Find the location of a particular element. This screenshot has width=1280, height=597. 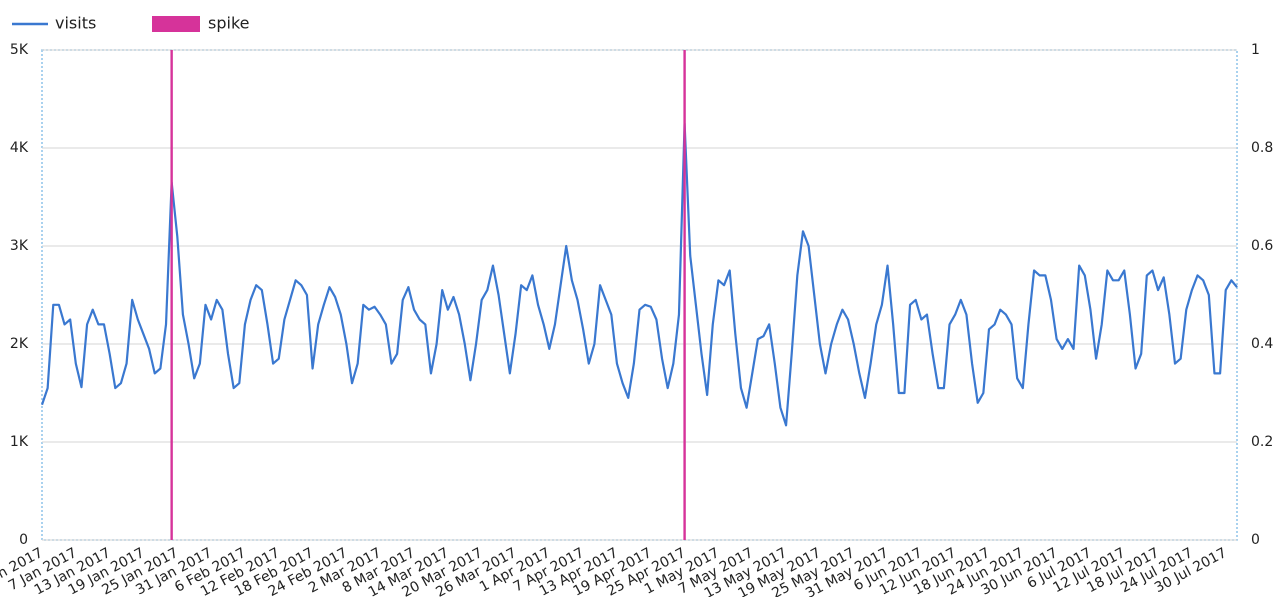

legend-label: visits is located at coordinates (75, 23).